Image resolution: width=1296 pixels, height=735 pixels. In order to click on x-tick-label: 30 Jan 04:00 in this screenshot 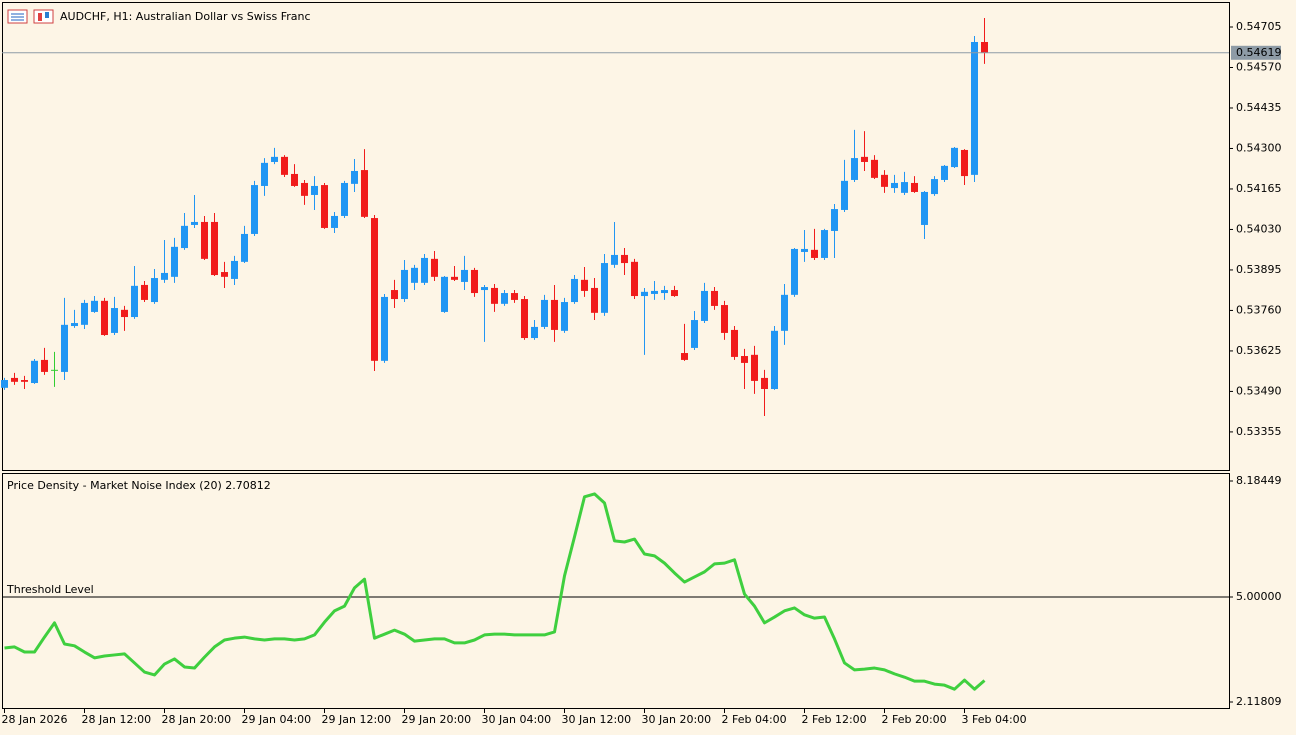, I will do `click(517, 719)`.